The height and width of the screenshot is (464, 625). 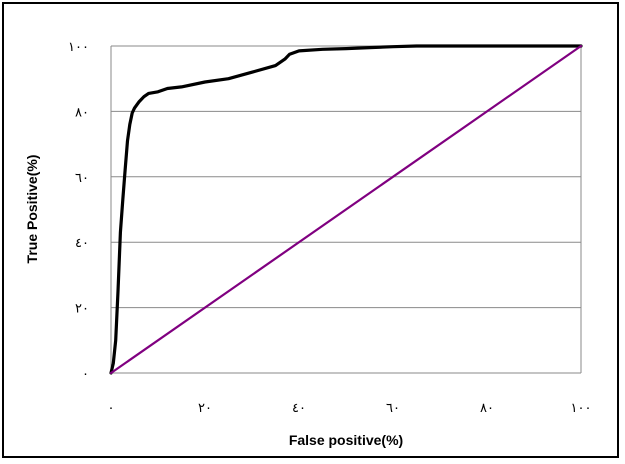 What do you see at coordinates (78, 47) in the screenshot?
I see `y-tick-label: ١٠٠` at bounding box center [78, 47].